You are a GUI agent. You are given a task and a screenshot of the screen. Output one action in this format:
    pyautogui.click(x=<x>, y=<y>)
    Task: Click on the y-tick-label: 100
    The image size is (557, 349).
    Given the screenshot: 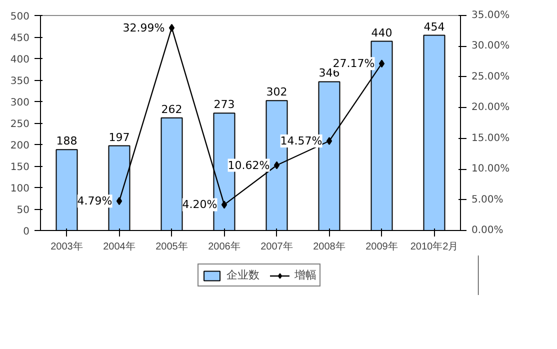 What is the action you would take?
    pyautogui.click(x=20, y=189)
    